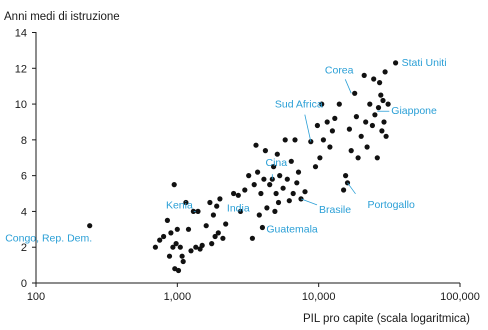 The image size is (488, 330). I want to click on y-tick-label: 10, so click(21, 105).